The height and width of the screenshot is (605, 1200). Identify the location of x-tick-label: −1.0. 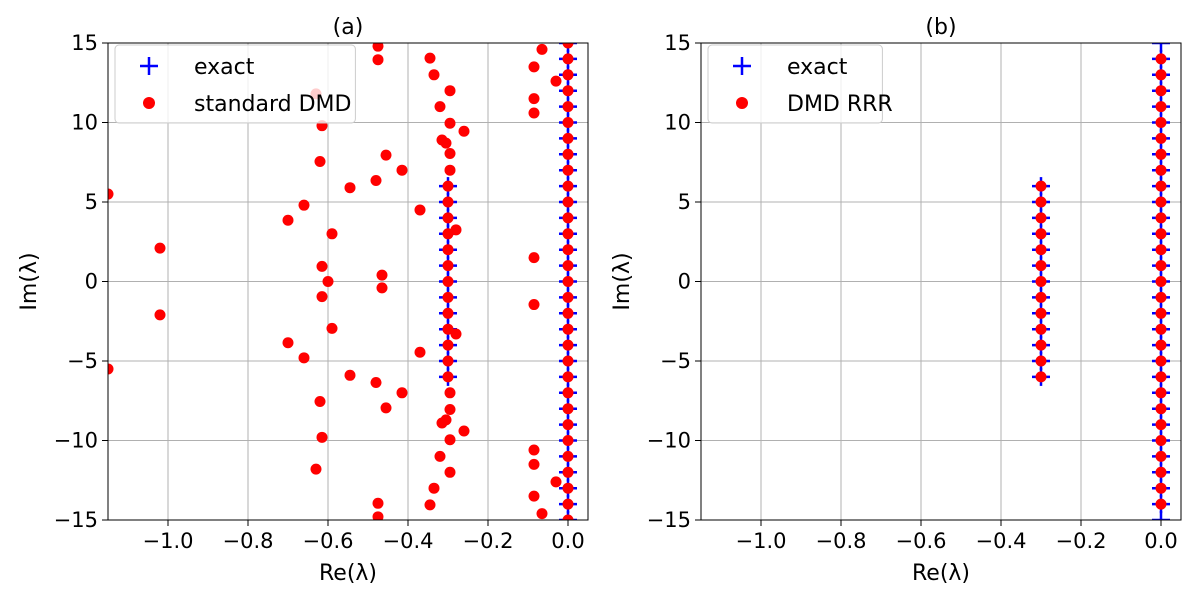
(168, 541).